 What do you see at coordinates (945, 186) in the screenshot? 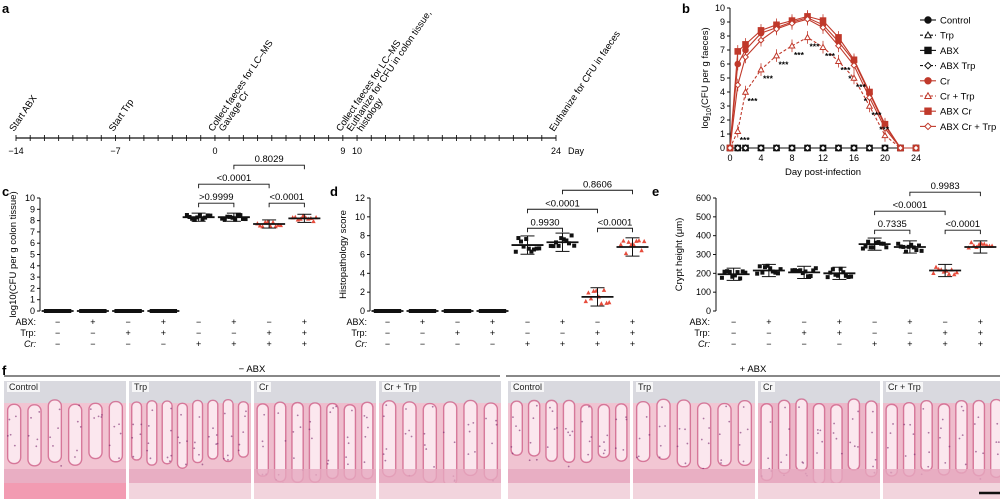
I see `p-value-label: 0.9983` at bounding box center [945, 186].